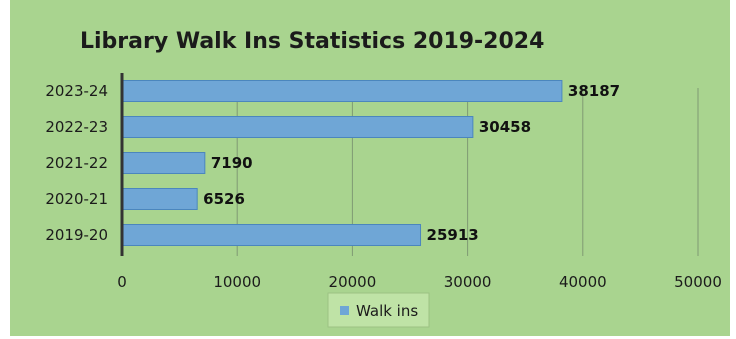 The height and width of the screenshot is (339, 736). What do you see at coordinates (76, 235) in the screenshot?
I see `category-label: 2019-20` at bounding box center [76, 235].